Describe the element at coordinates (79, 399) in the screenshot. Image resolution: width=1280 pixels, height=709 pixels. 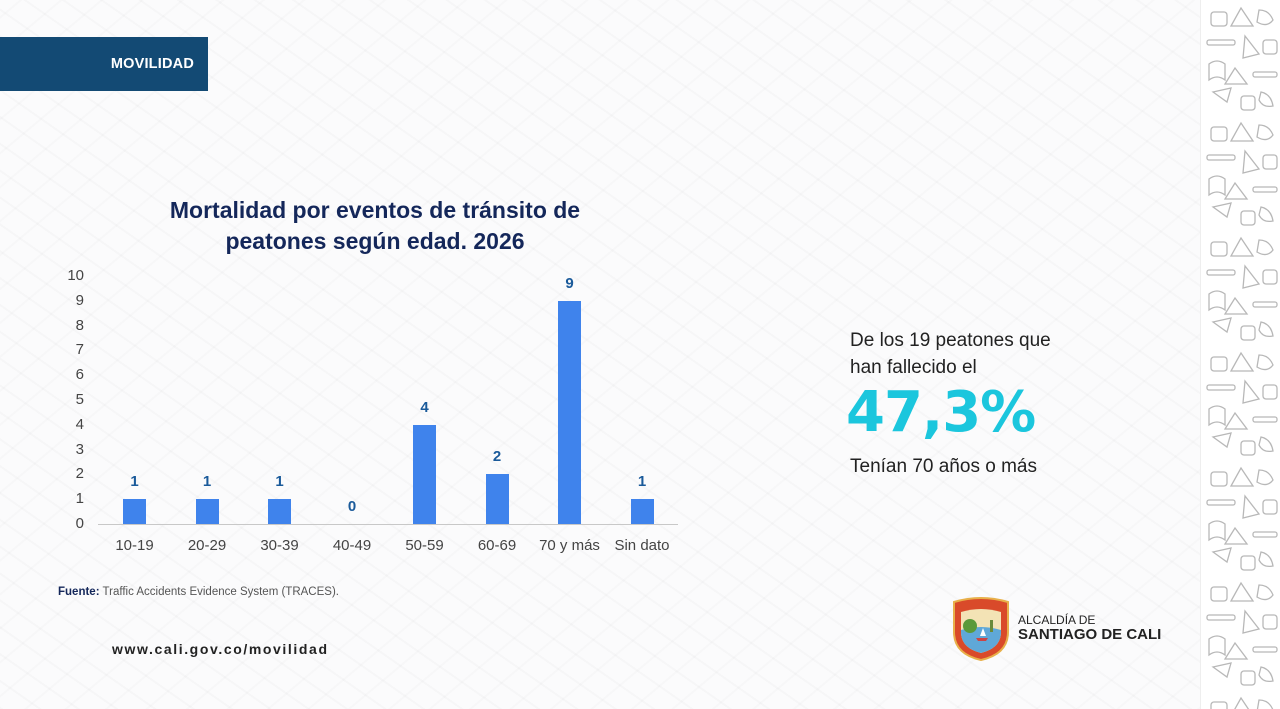
I see `y-tick-label: 5` at that location.